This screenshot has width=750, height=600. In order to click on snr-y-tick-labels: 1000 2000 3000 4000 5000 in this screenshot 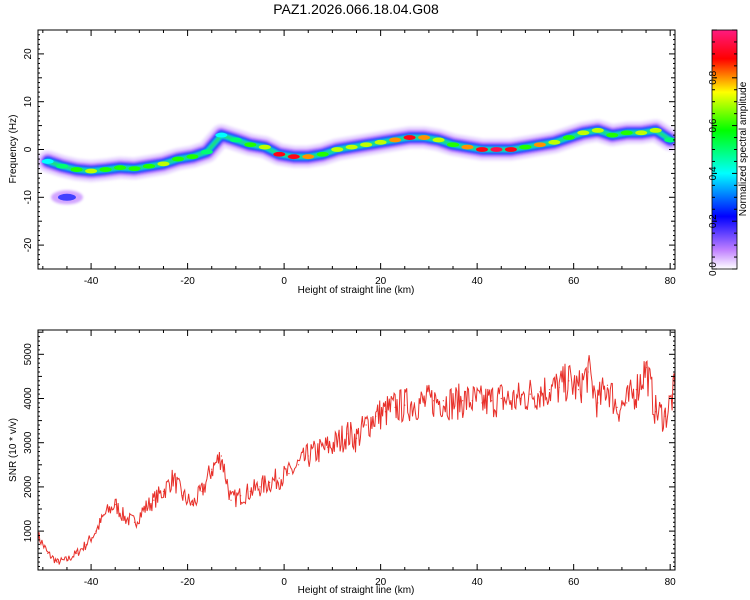, I will do `click(28, 442)`.